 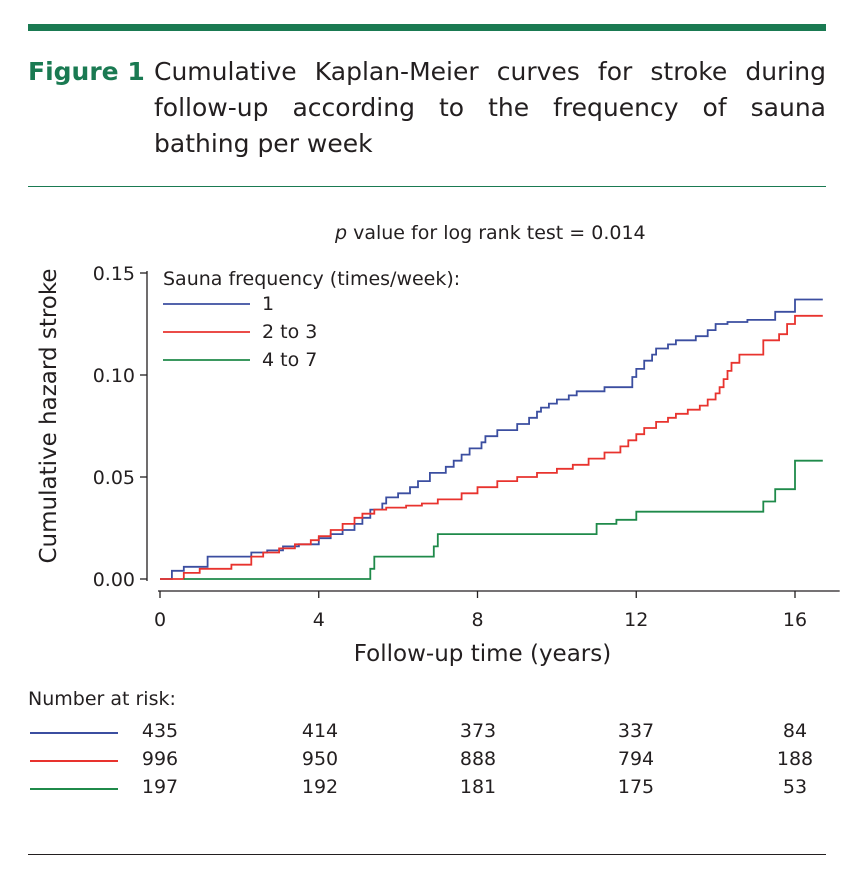 What do you see at coordinates (160, 787) in the screenshot?
I see `risk-count: 197` at bounding box center [160, 787].